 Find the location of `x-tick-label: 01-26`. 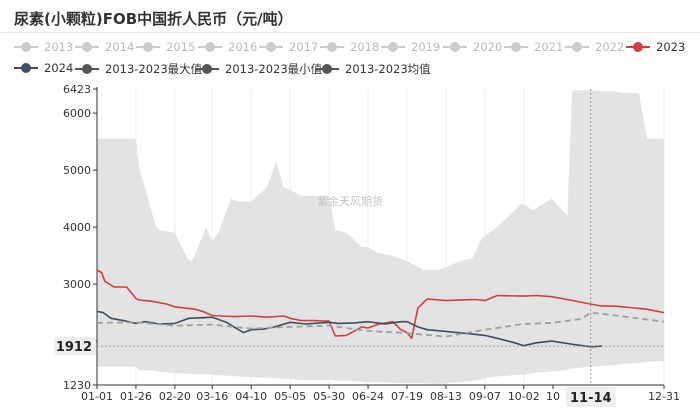

x-tick-label: 01-26 is located at coordinates (136, 396).